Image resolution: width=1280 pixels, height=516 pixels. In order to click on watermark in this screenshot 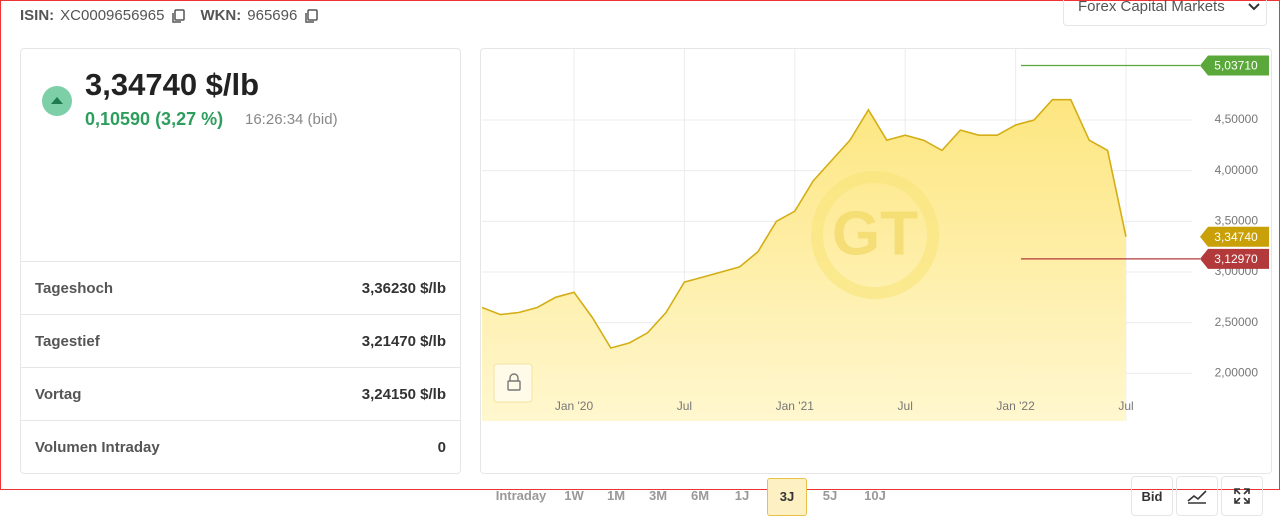, I will do `click(875, 235)`.